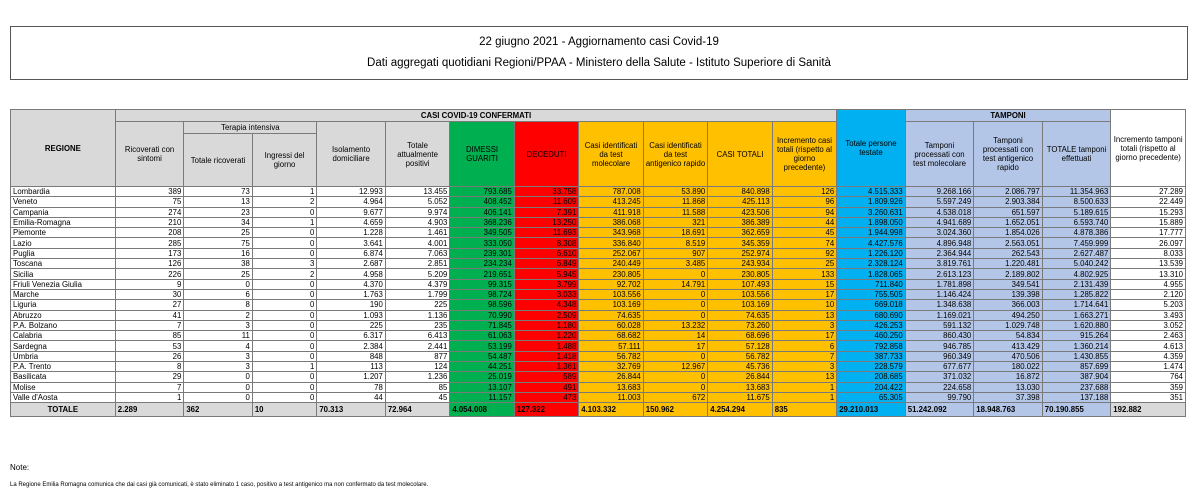 The height and width of the screenshot is (496, 1194). I want to click on value-cell: 907, so click(675, 253).